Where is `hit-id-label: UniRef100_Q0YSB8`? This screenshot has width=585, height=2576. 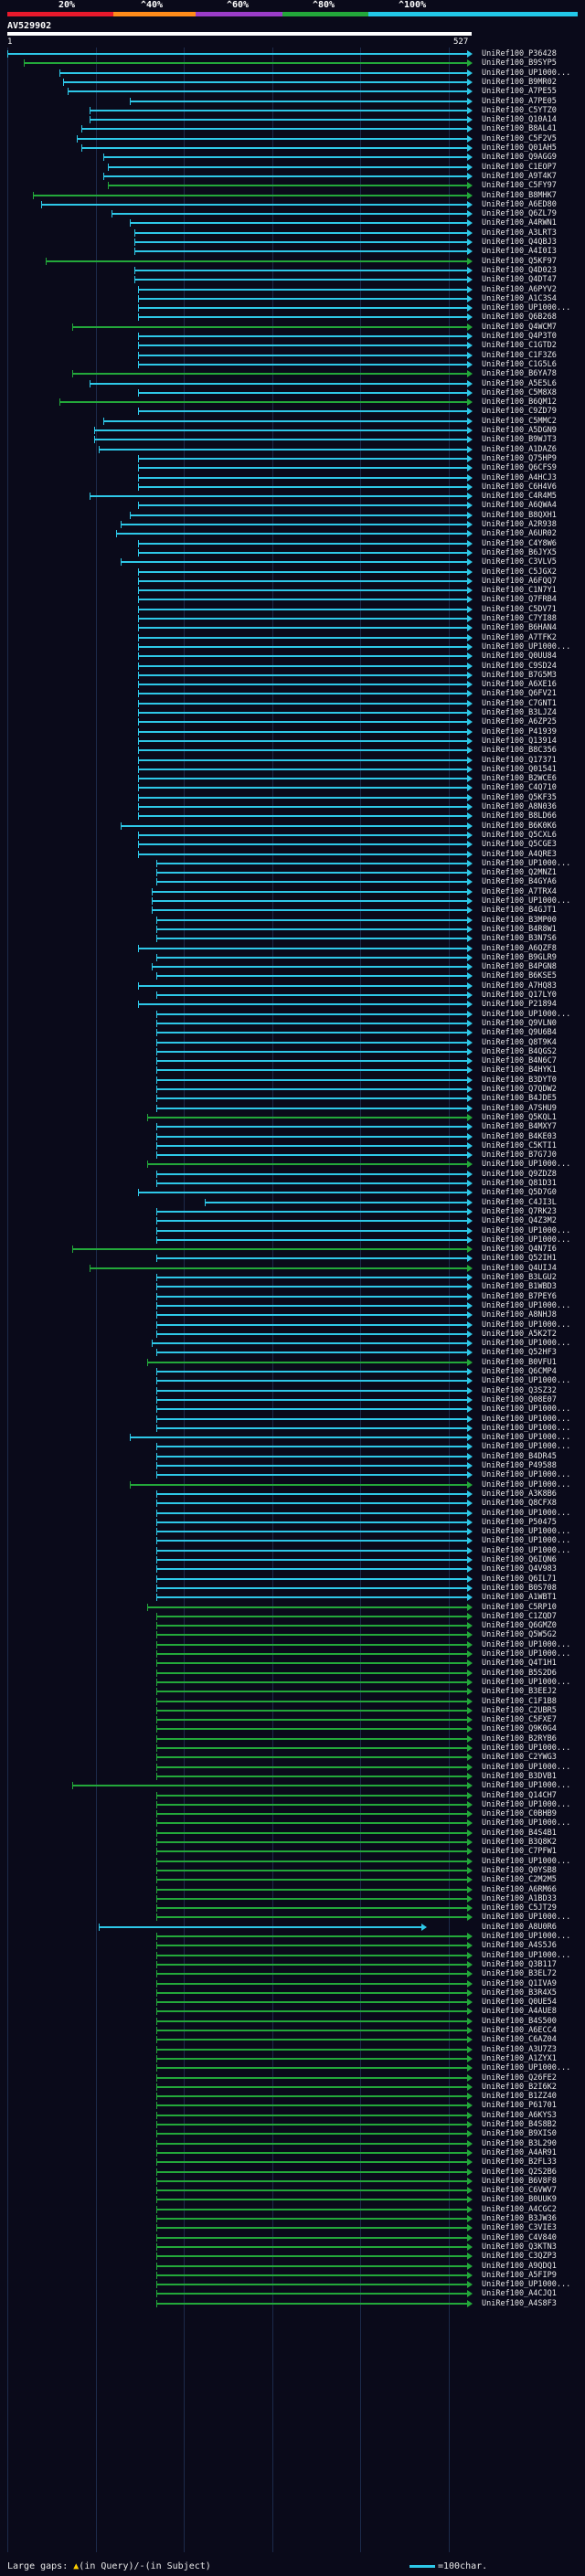 hit-id-label: UniRef100_Q0YSB8 is located at coordinates (519, 1870).